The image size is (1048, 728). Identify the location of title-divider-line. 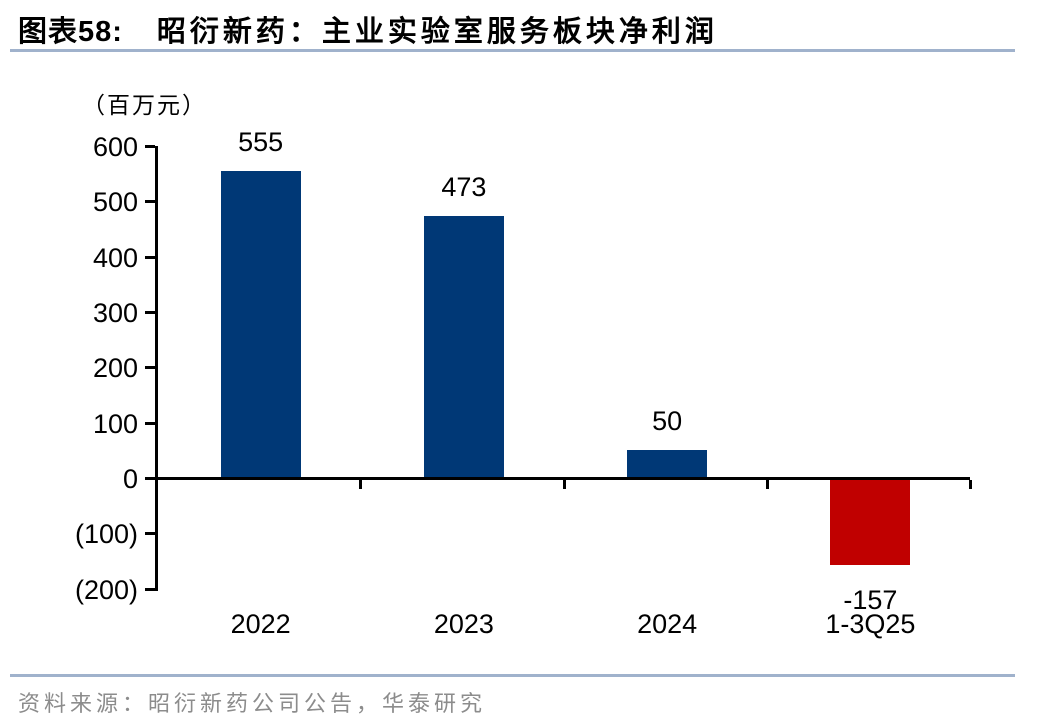
(512, 50).